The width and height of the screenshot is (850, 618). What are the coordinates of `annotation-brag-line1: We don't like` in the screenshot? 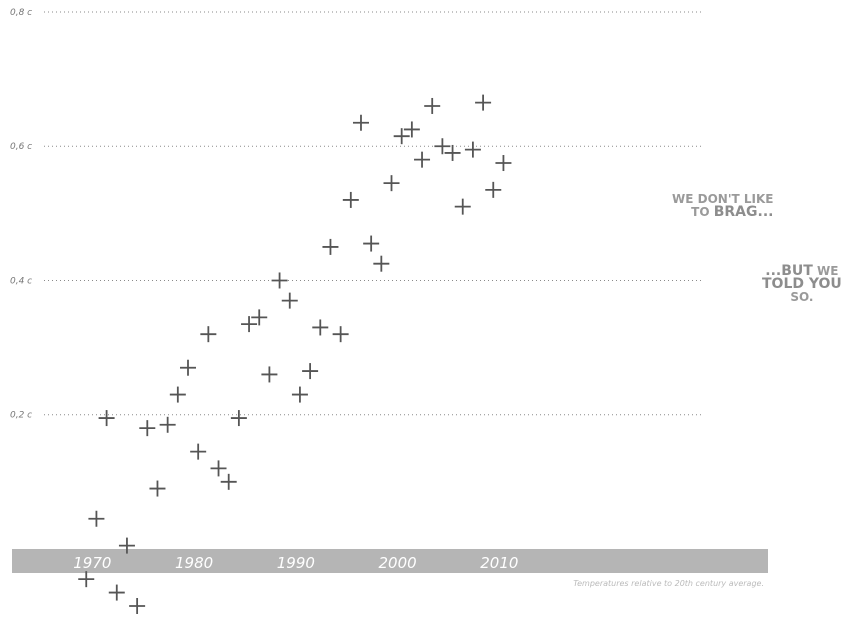 It's located at (723, 199).